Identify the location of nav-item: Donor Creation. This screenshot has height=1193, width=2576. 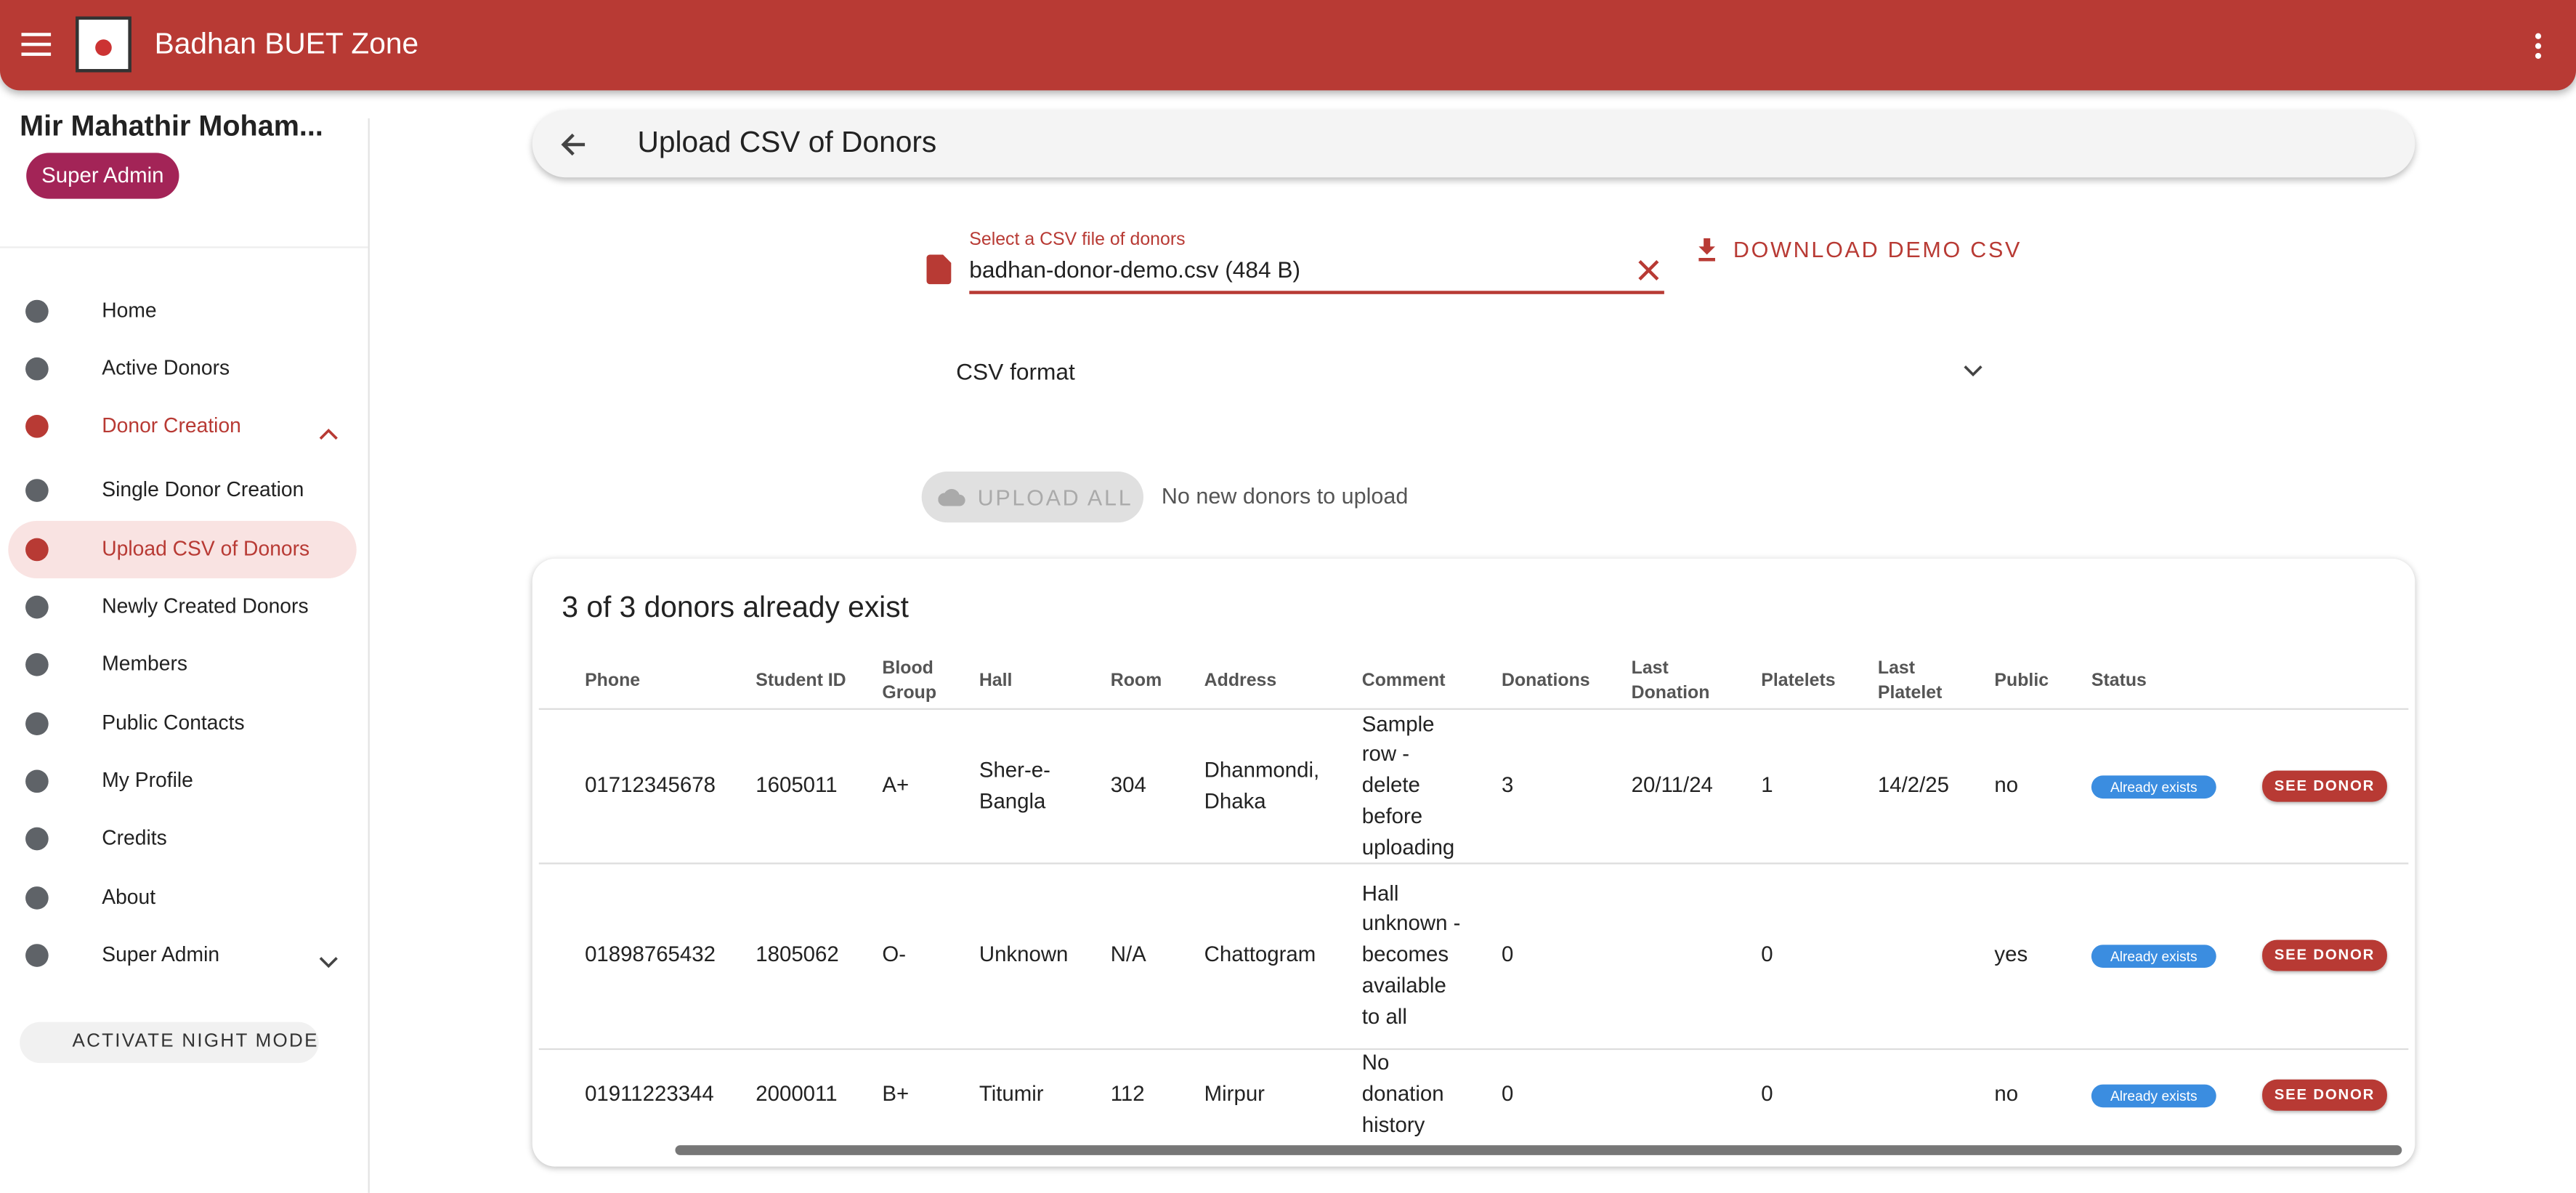
(171, 425).